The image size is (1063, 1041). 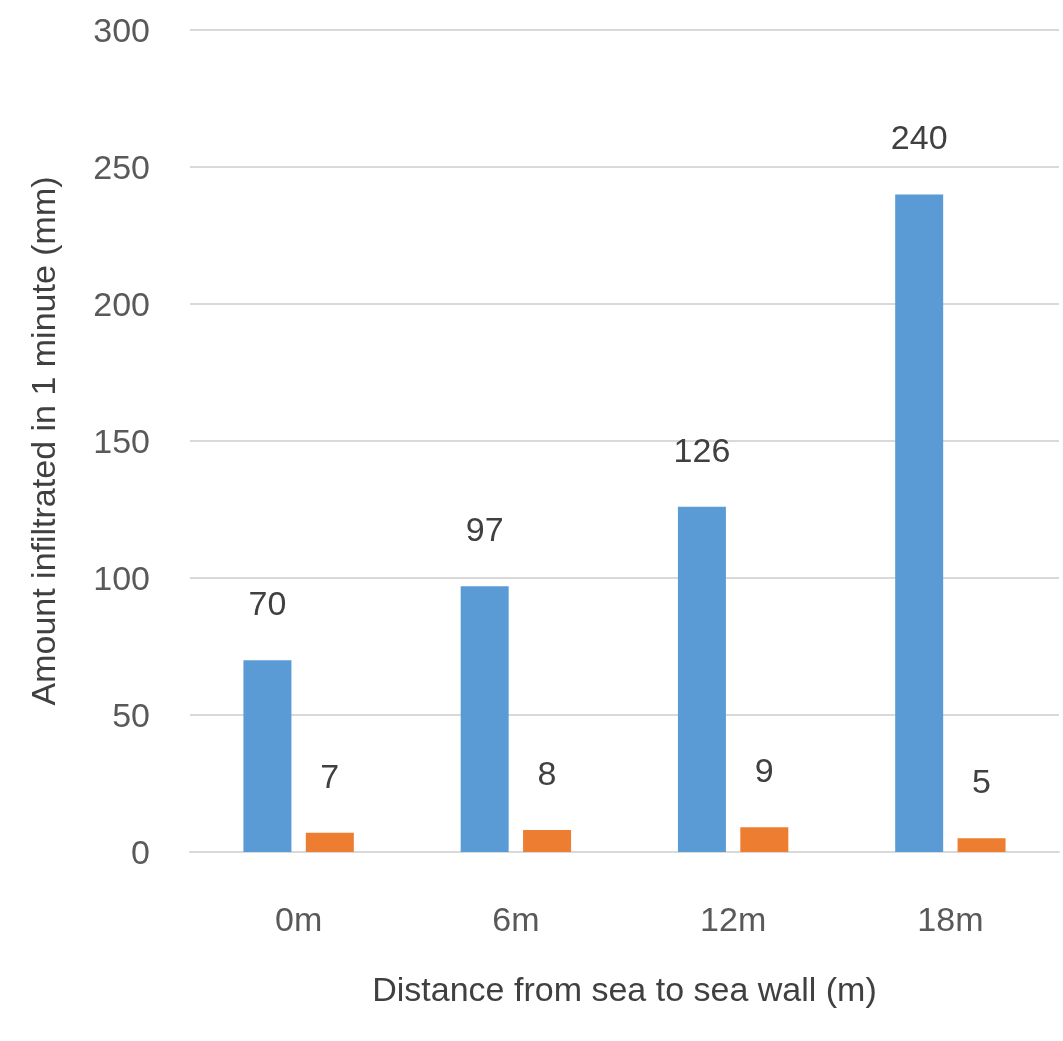 What do you see at coordinates (950, 919) in the screenshot?
I see `x-tick-label: 18m` at bounding box center [950, 919].